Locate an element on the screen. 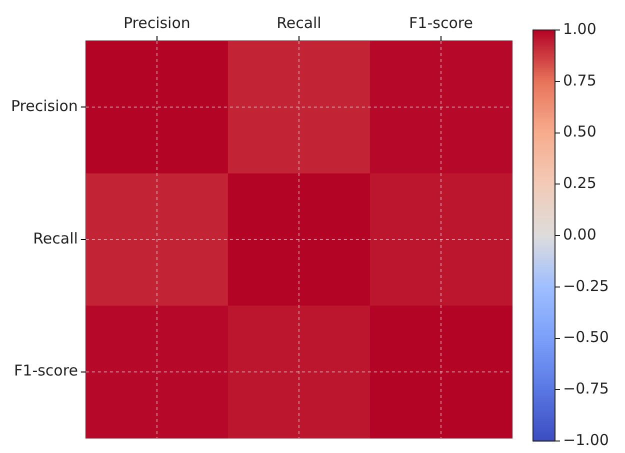 Image resolution: width=625 pixels, height=453 pixels. y-tick-label: F1-score is located at coordinates (46, 371).